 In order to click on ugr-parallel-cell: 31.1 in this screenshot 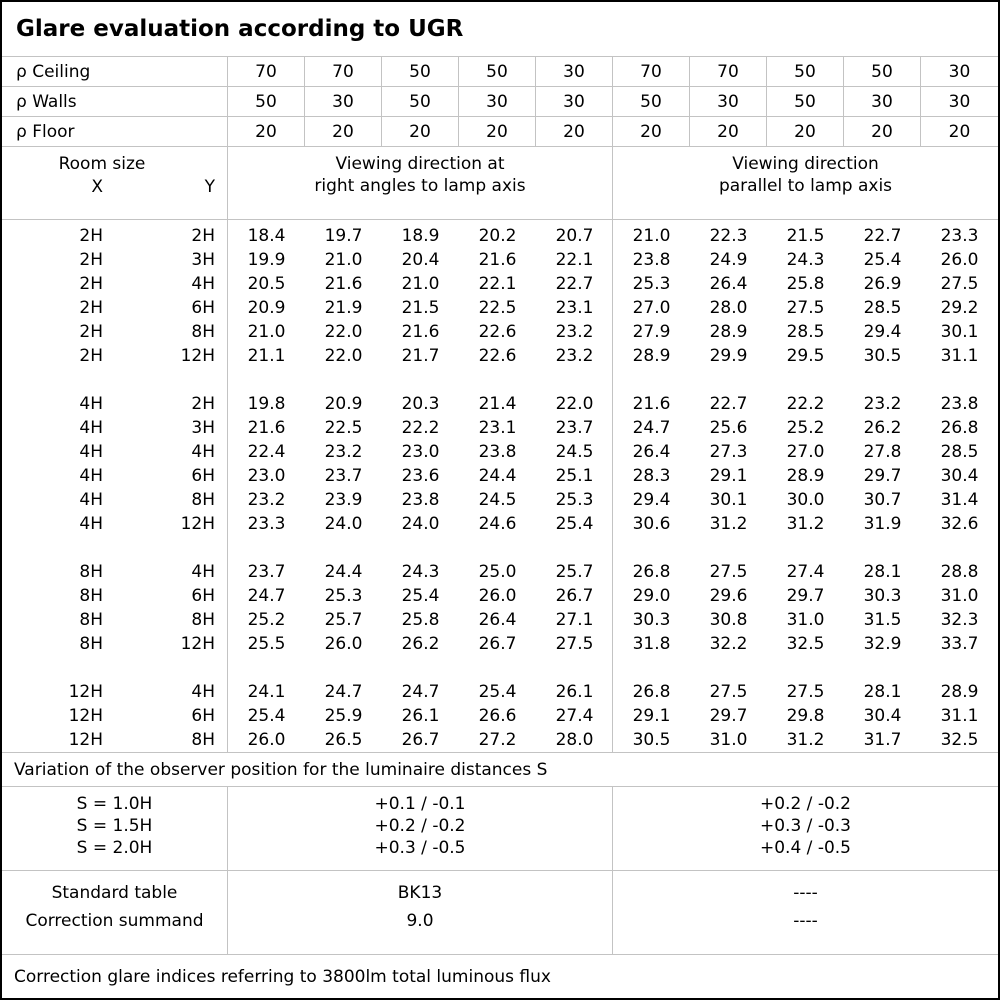, I will do `click(959, 356)`.